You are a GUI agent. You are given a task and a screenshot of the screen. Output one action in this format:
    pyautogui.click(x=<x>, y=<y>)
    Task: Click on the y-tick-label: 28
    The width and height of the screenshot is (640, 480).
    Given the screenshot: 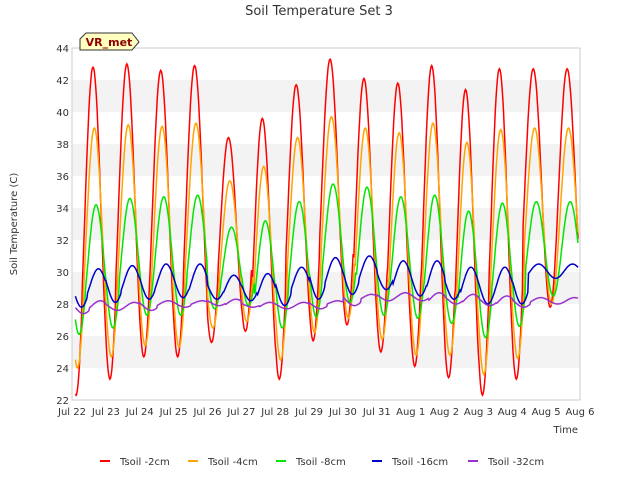 What is the action you would take?
    pyautogui.click(x=62, y=305)
    